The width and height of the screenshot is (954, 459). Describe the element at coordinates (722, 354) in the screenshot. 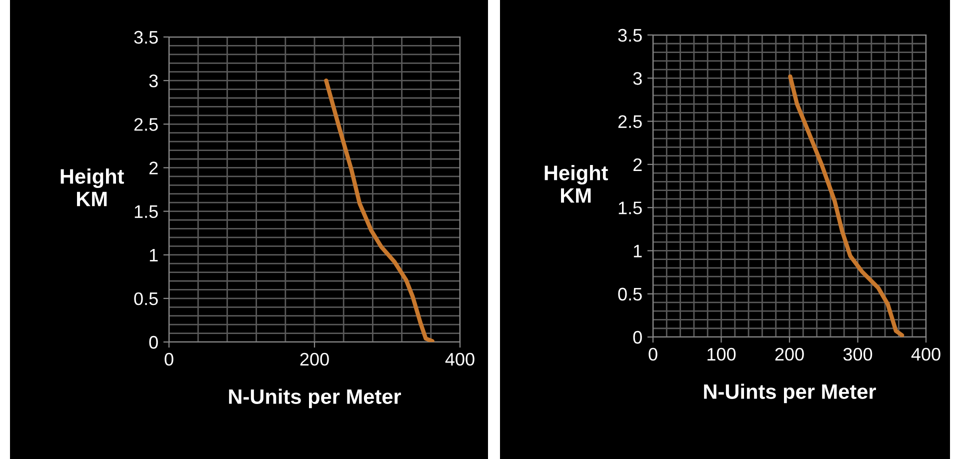

I see `x-tick-label: 100` at that location.